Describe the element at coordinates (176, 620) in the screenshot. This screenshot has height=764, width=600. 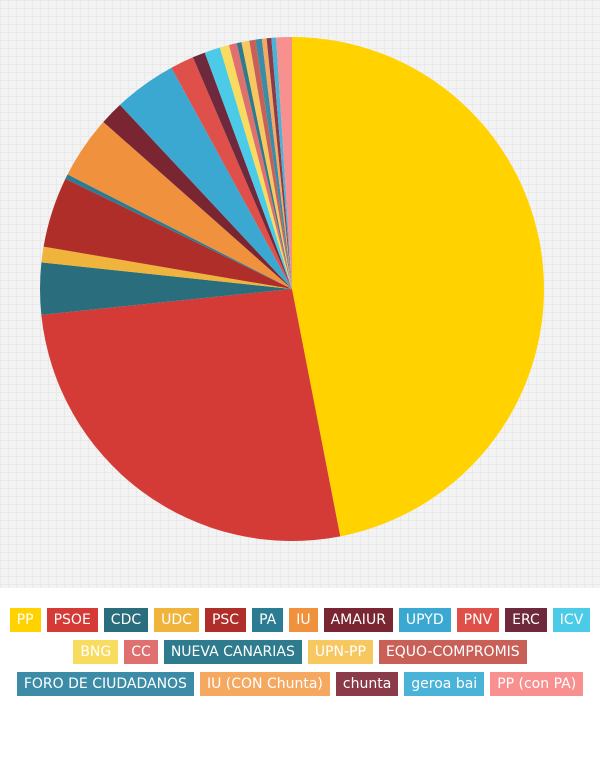
I see `legend-item: UDC` at that location.